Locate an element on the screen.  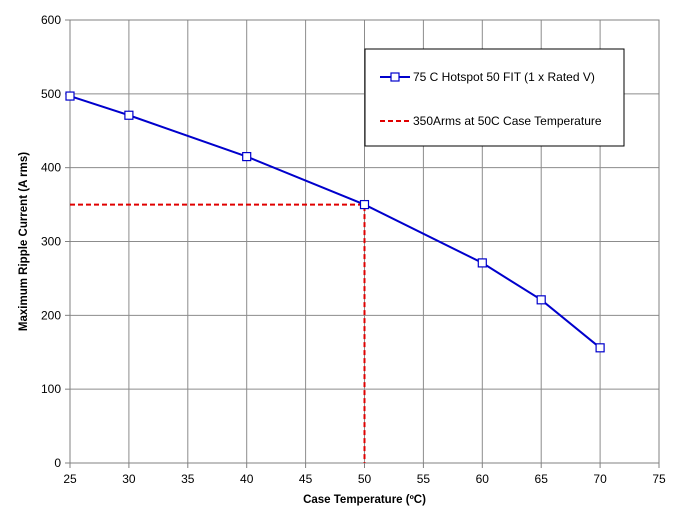
x-tick-label: 75 is located at coordinates (659, 479).